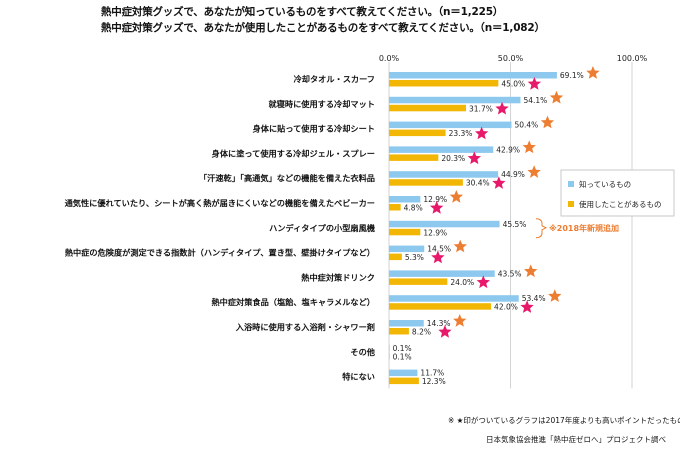 This screenshot has width=680, height=450. I want to click on annotation-bracket, so click(541, 228).